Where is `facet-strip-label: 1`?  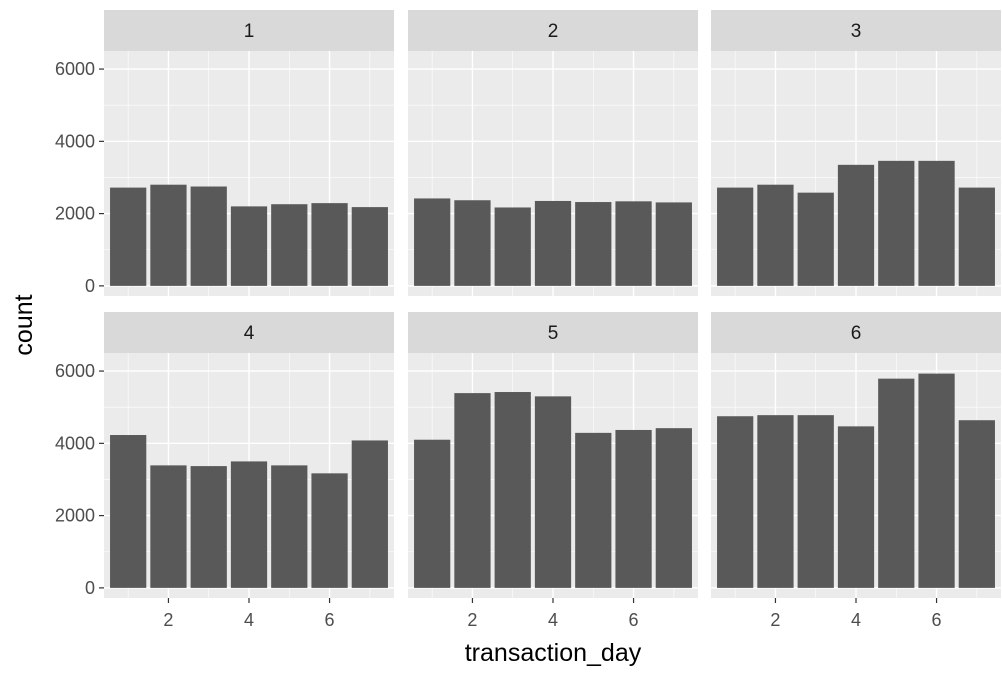 facet-strip-label: 1 is located at coordinates (249, 31).